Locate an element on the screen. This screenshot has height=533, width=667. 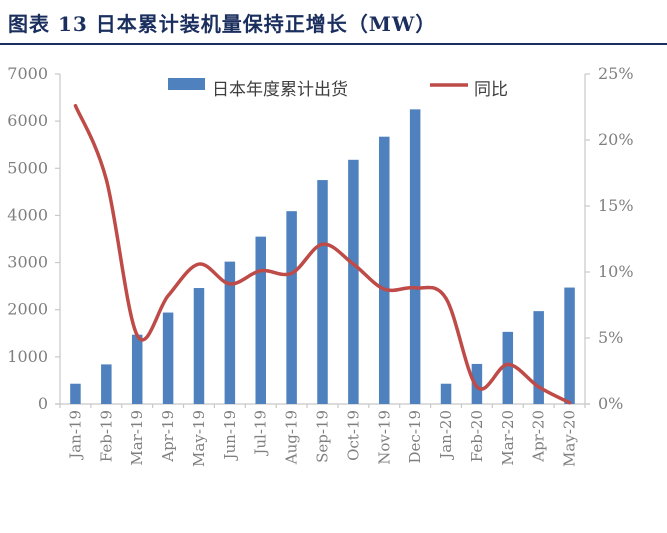
x-axis-category-label: Sep-19 is located at coordinates (323, 436).